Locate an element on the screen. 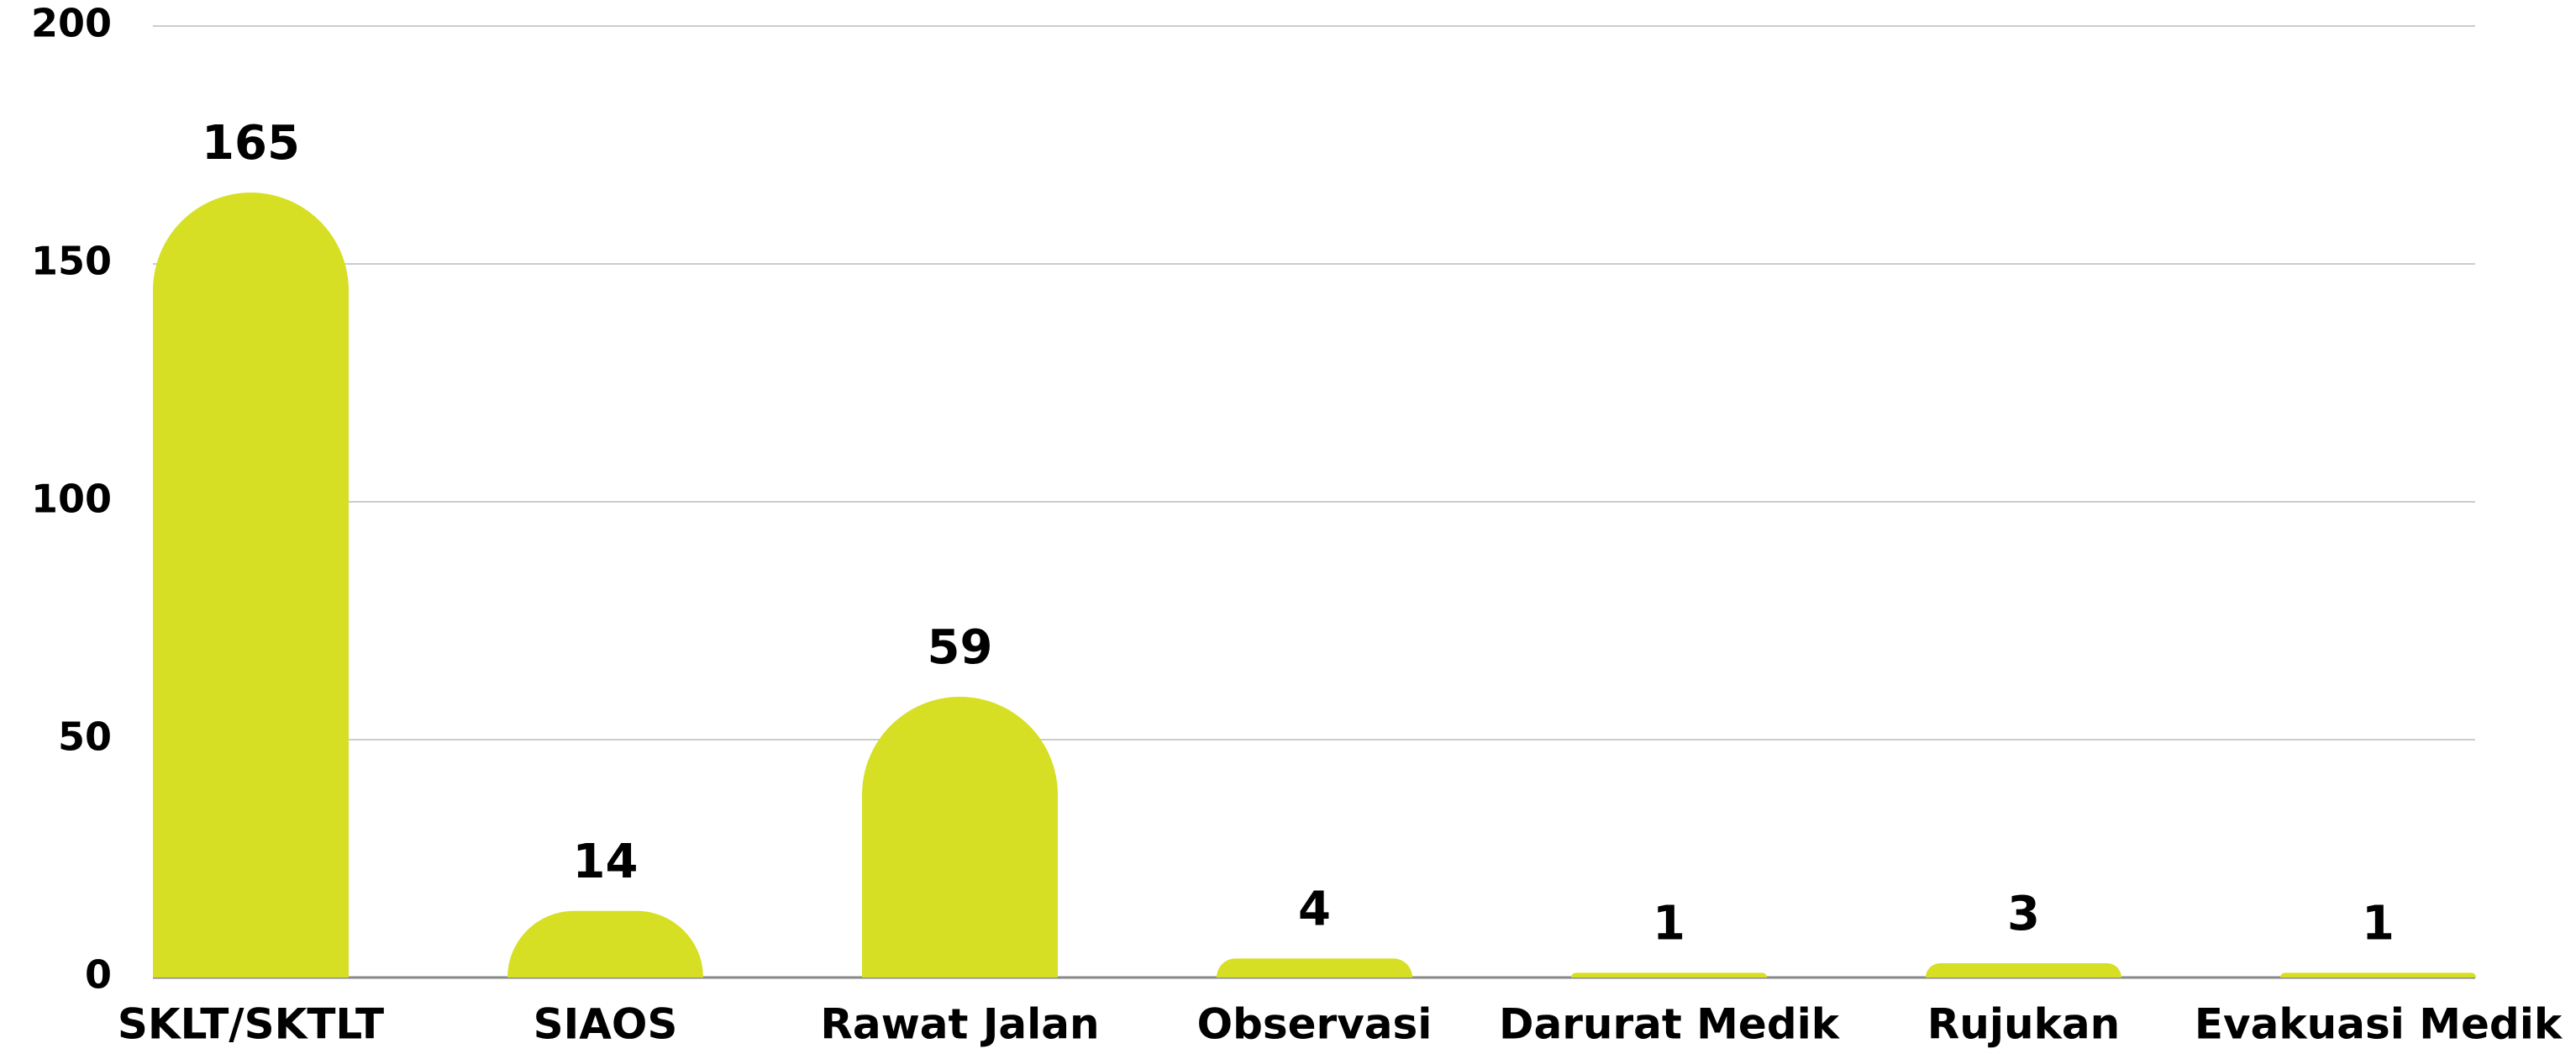 The width and height of the screenshot is (2576, 1054). x-tick-label: SKLT/SKTLT is located at coordinates (251, 1024).